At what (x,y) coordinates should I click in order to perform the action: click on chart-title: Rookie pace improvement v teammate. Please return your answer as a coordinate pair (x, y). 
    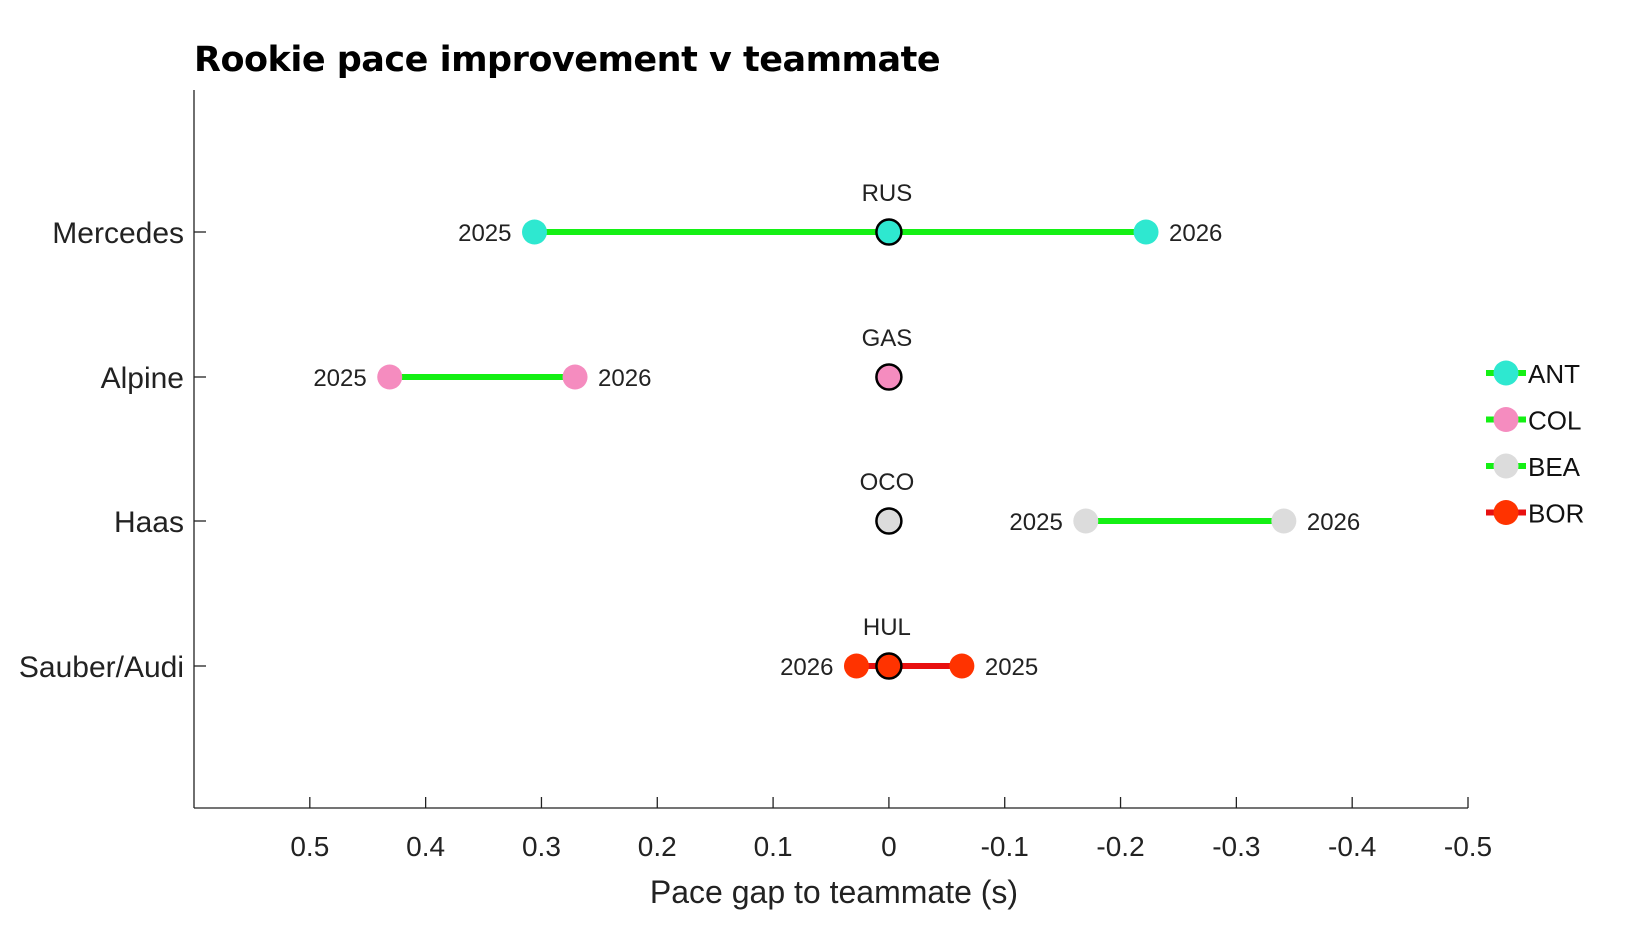
    Looking at the image, I should click on (567, 60).